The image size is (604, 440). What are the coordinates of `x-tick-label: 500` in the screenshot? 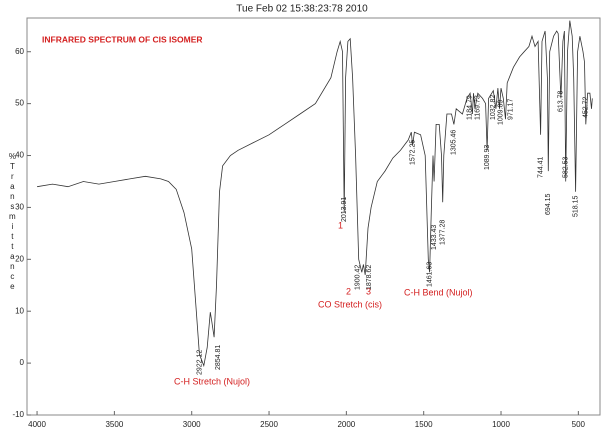 It's located at (579, 424).